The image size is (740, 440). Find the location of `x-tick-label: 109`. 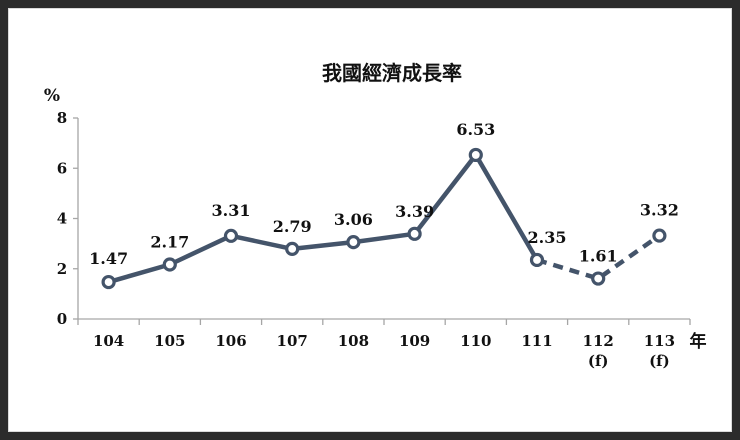

x-tick-label: 109 is located at coordinates (414, 341).